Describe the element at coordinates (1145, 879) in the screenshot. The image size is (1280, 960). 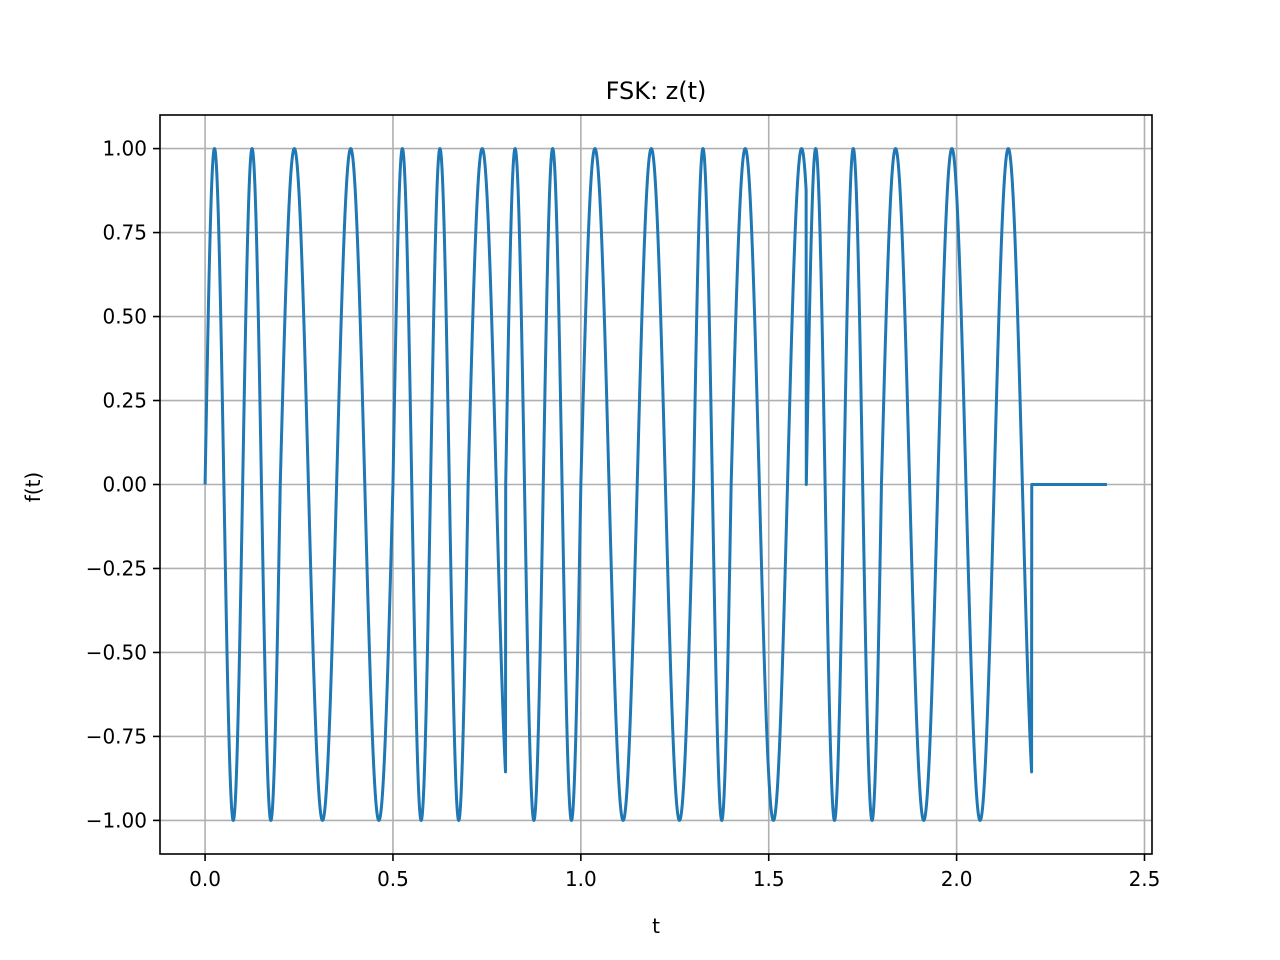
I see `x-tick-label: 2.5` at that location.